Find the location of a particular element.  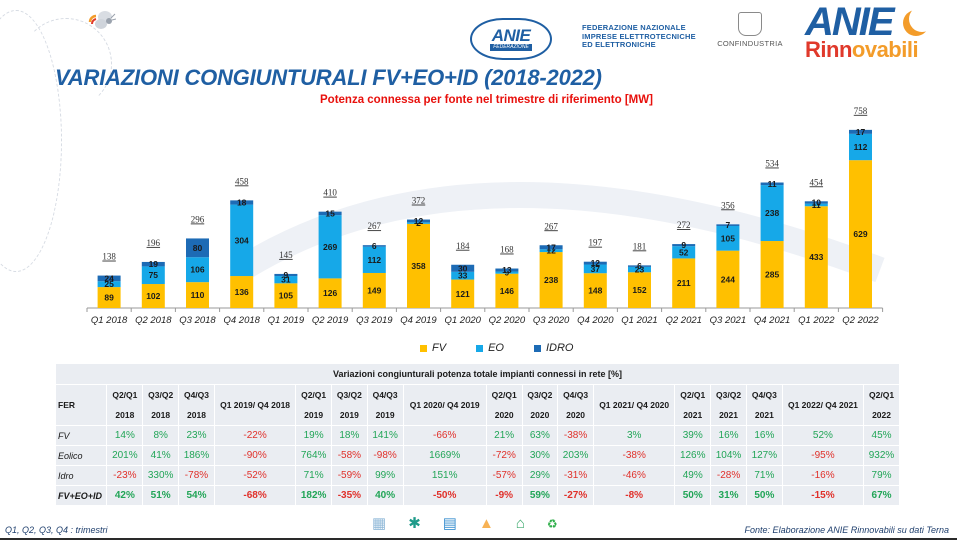

legend-swatch-eo is located at coordinates (480, 348).